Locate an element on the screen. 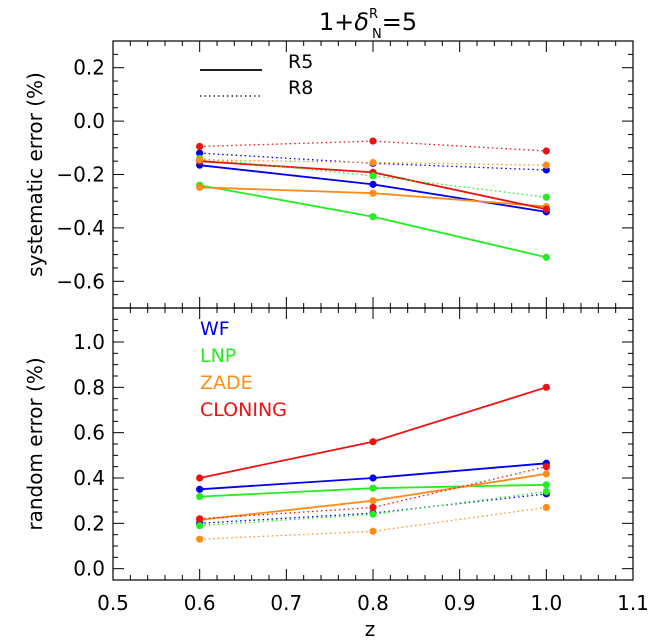 The width and height of the screenshot is (653, 640). legend-label-wf: WF is located at coordinates (215, 329).